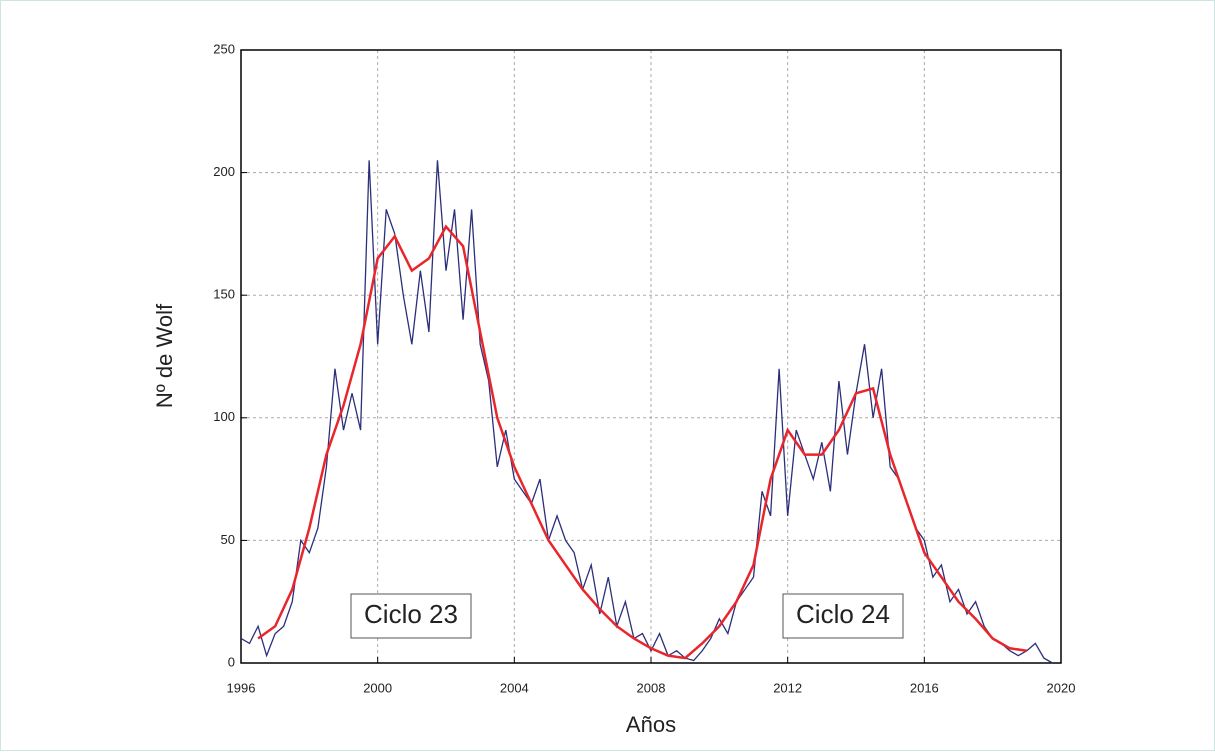  What do you see at coordinates (514, 687) in the screenshot?
I see `x-tick-label: 2004` at bounding box center [514, 687].